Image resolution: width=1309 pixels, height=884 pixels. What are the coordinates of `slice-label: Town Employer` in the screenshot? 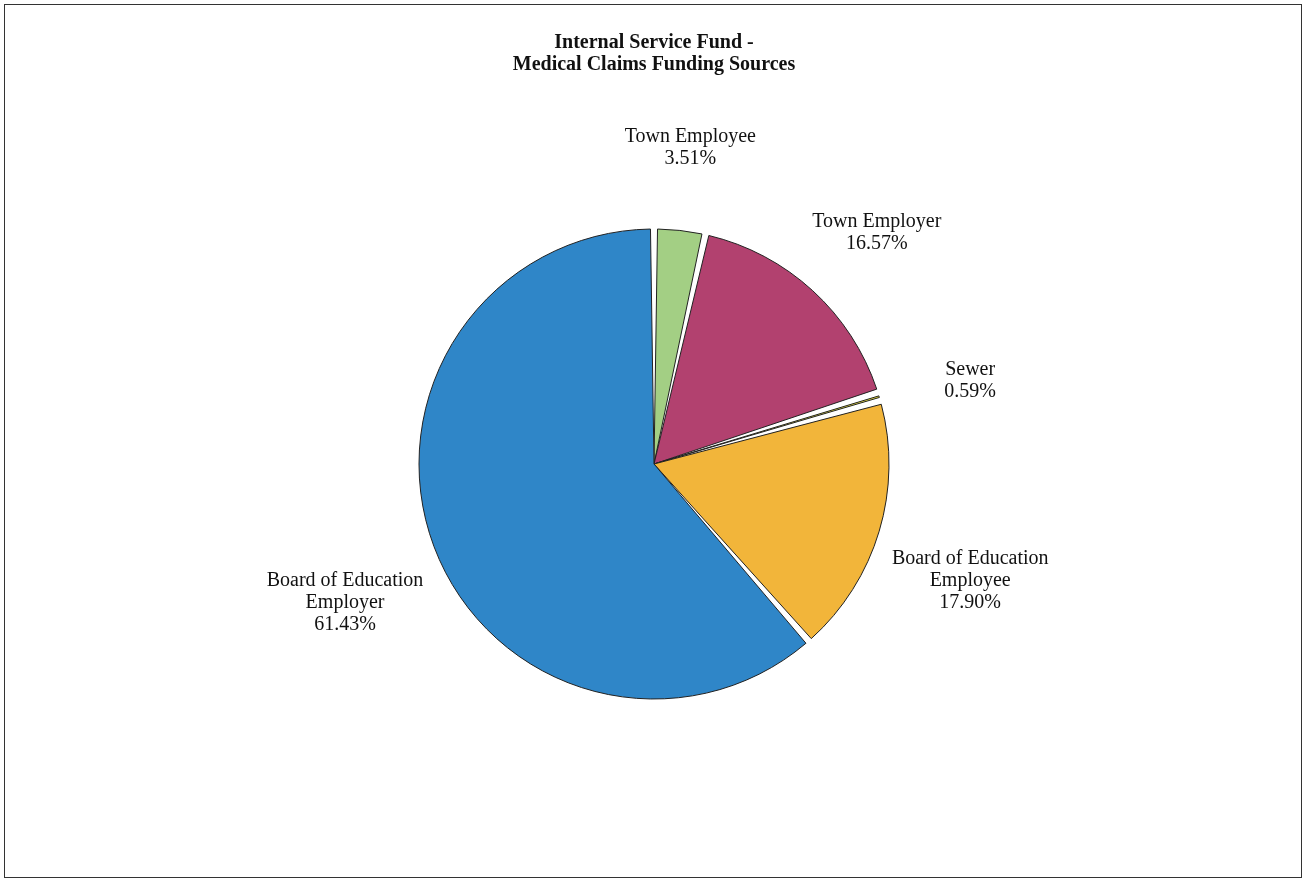 It's located at (877, 220).